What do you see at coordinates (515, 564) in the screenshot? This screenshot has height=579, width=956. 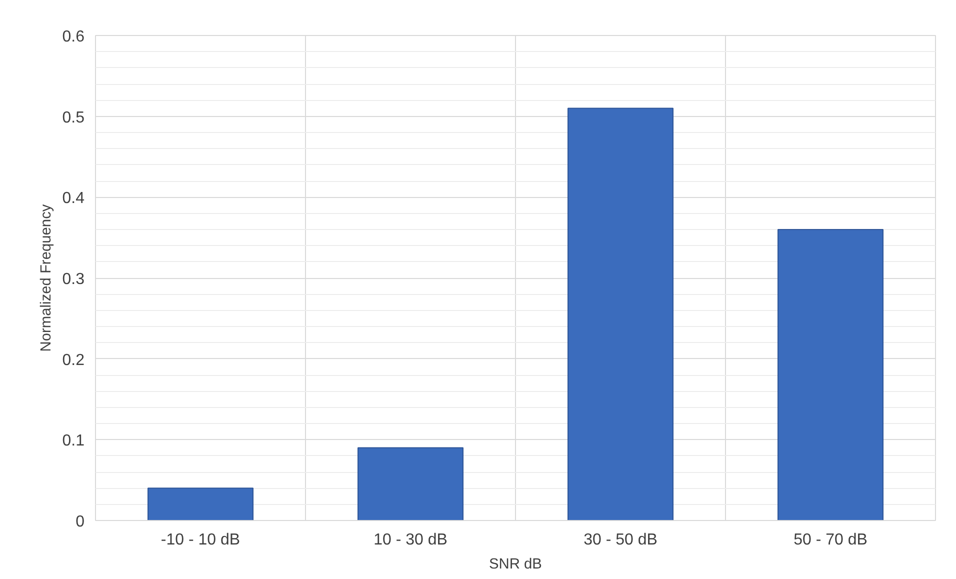 I see `x-axis-title: SNR dB` at bounding box center [515, 564].